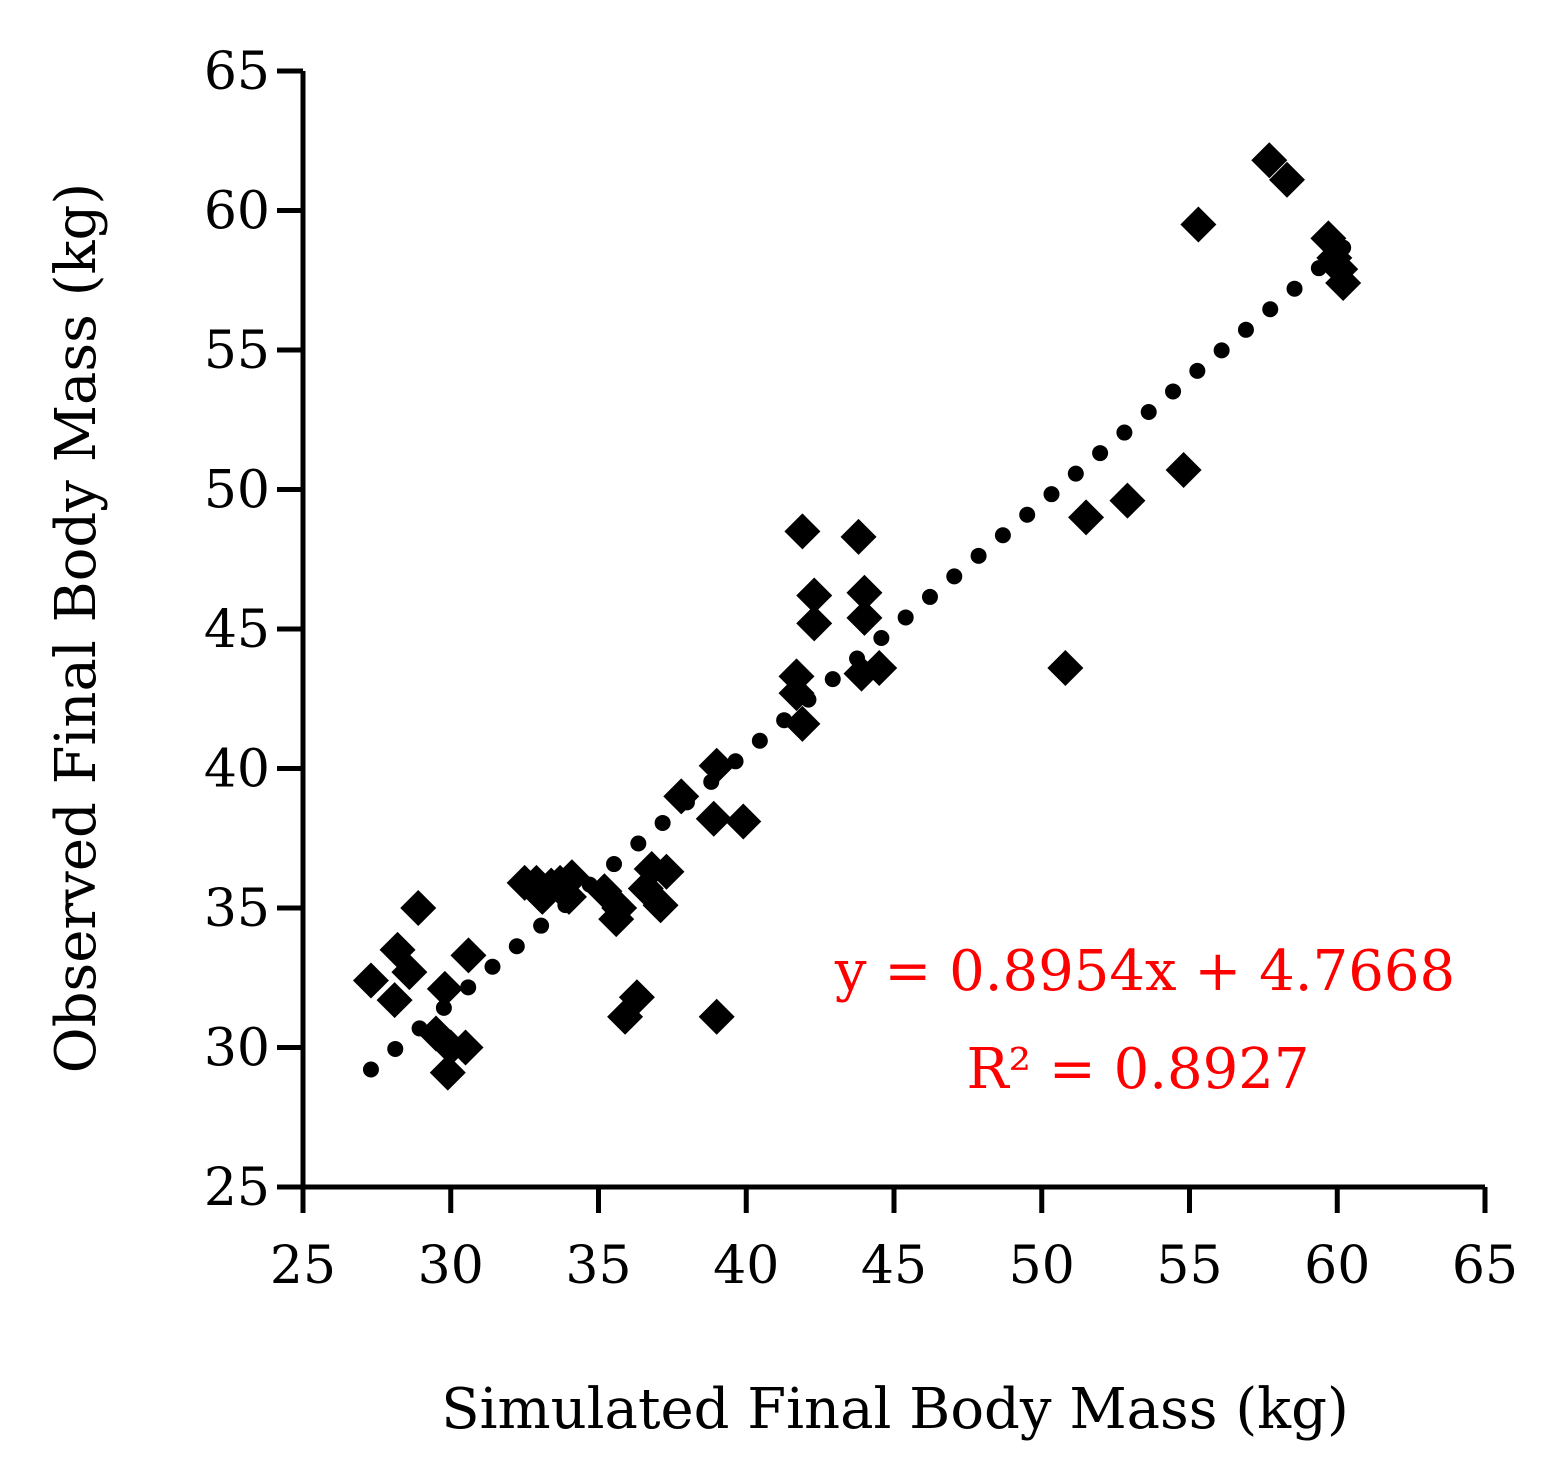 The height and width of the screenshot is (1472, 1546). I want to click on y-tick-label: 45, so click(237, 630).